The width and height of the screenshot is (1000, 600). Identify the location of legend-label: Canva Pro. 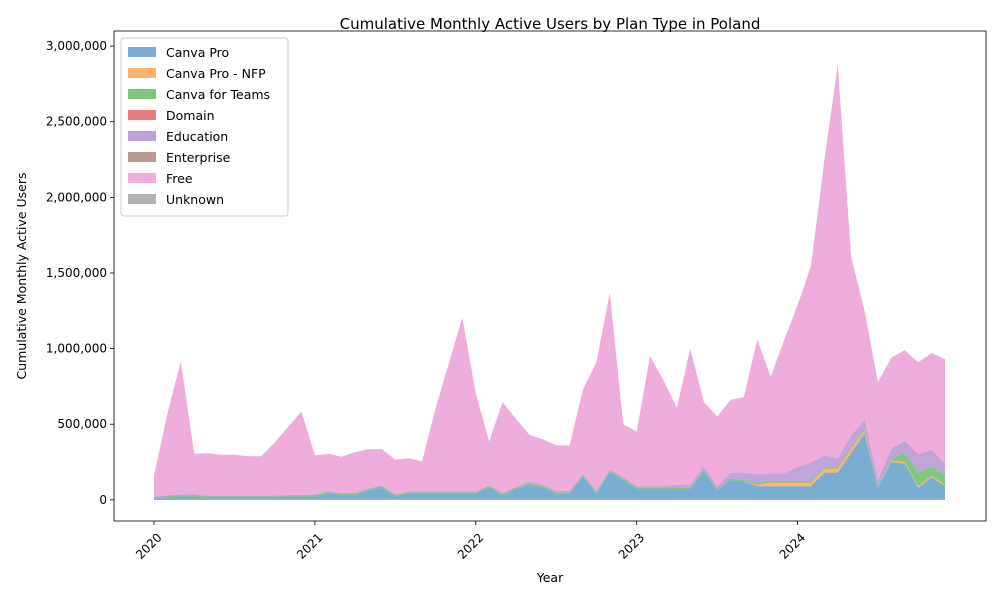
(197, 52).